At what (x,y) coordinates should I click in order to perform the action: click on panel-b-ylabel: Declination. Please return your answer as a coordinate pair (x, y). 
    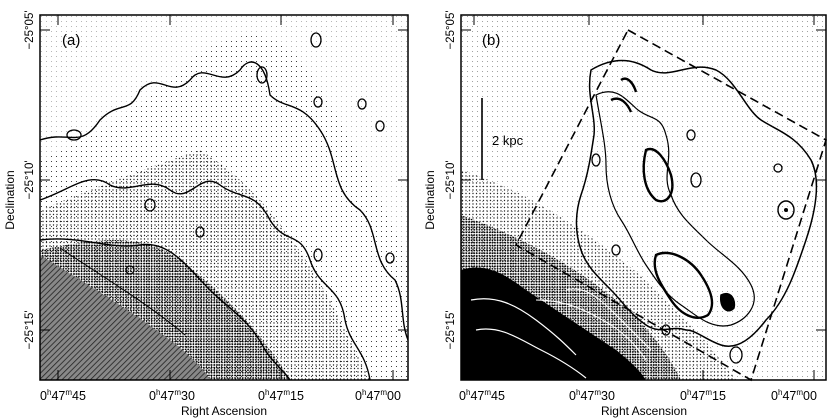
    Looking at the image, I should click on (430, 199).